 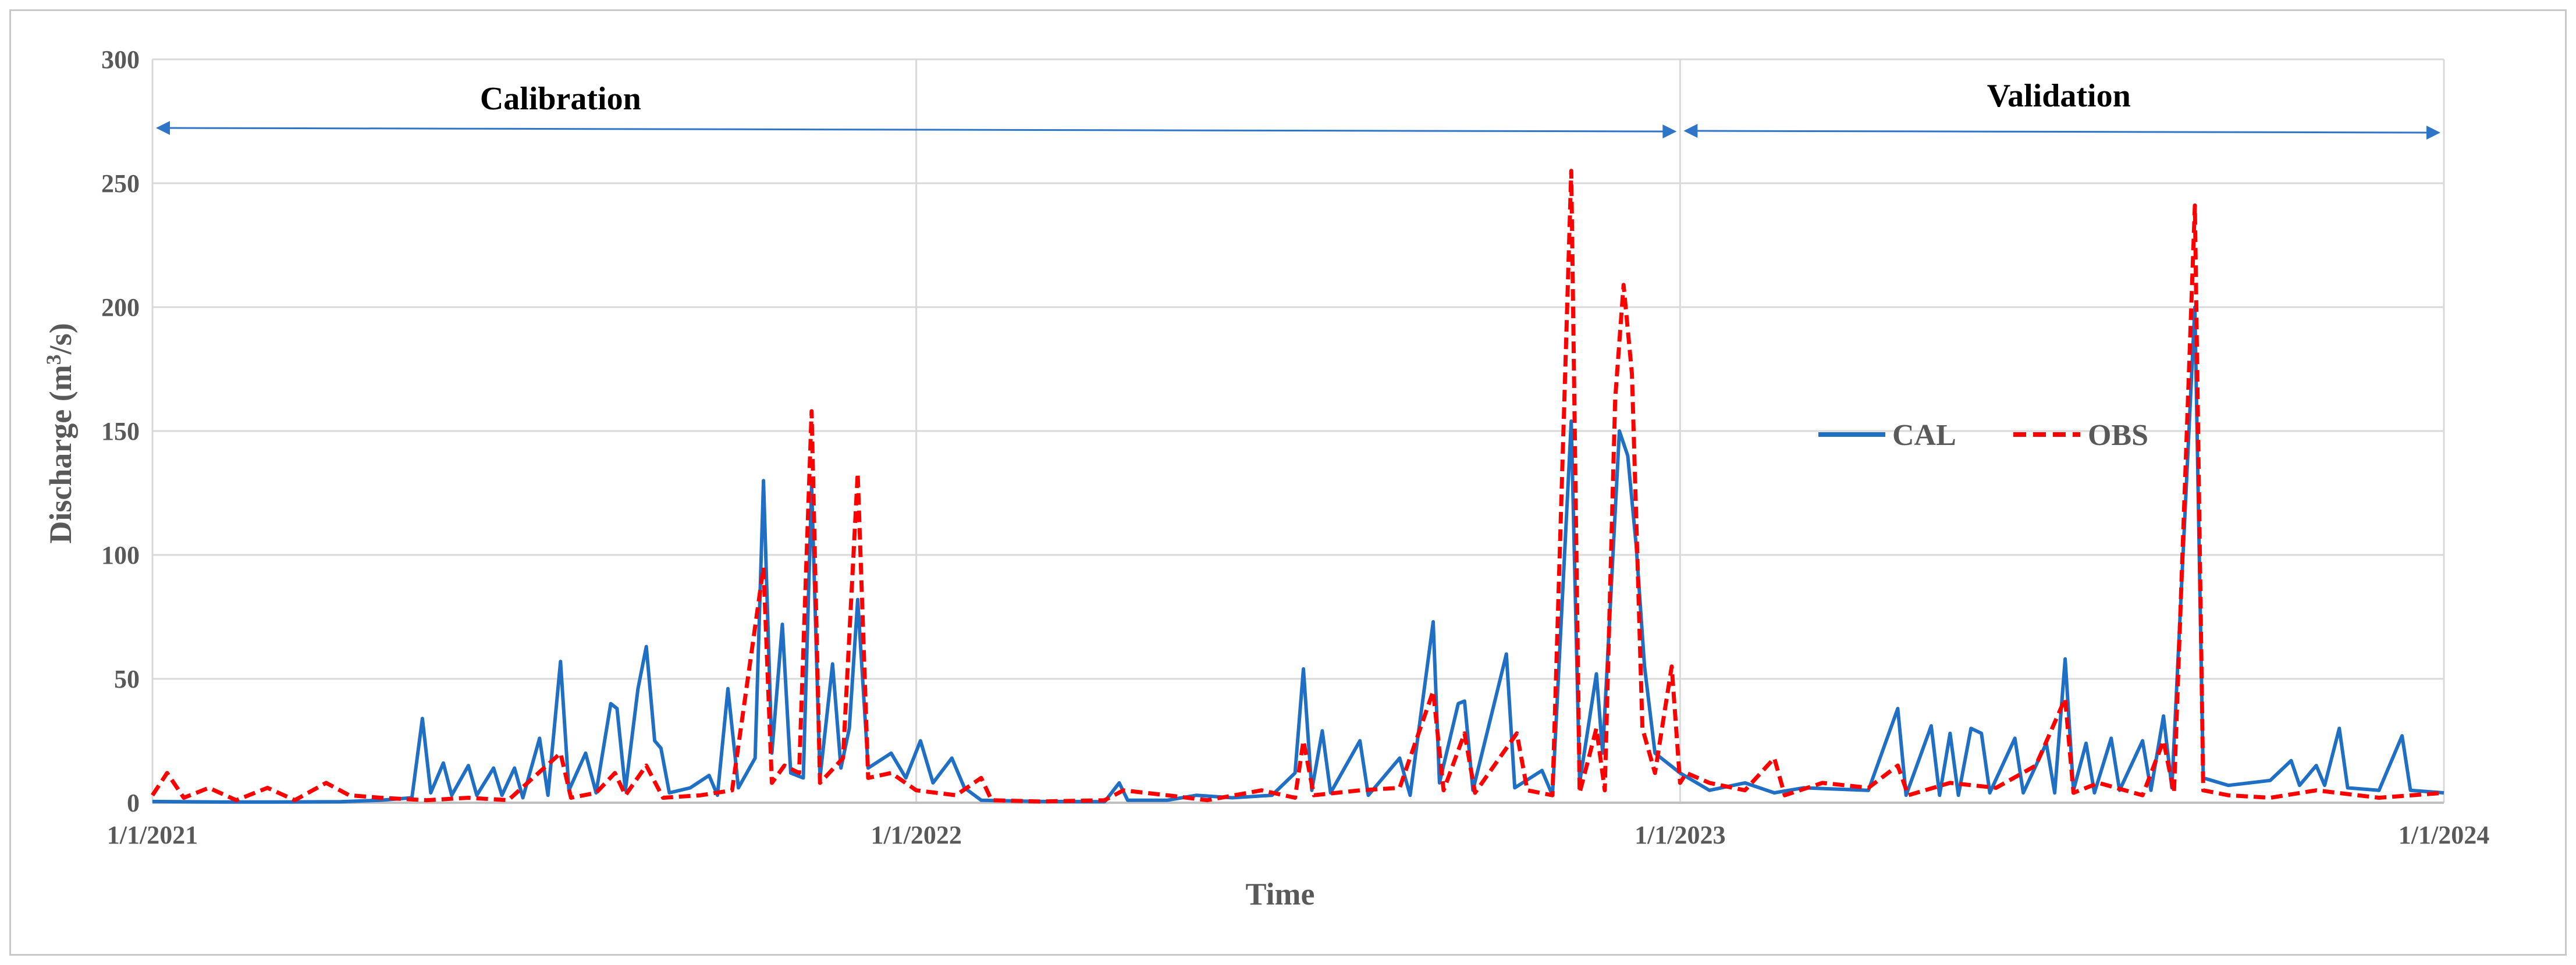 I want to click on y-tick-label: 250, so click(x=120, y=183).